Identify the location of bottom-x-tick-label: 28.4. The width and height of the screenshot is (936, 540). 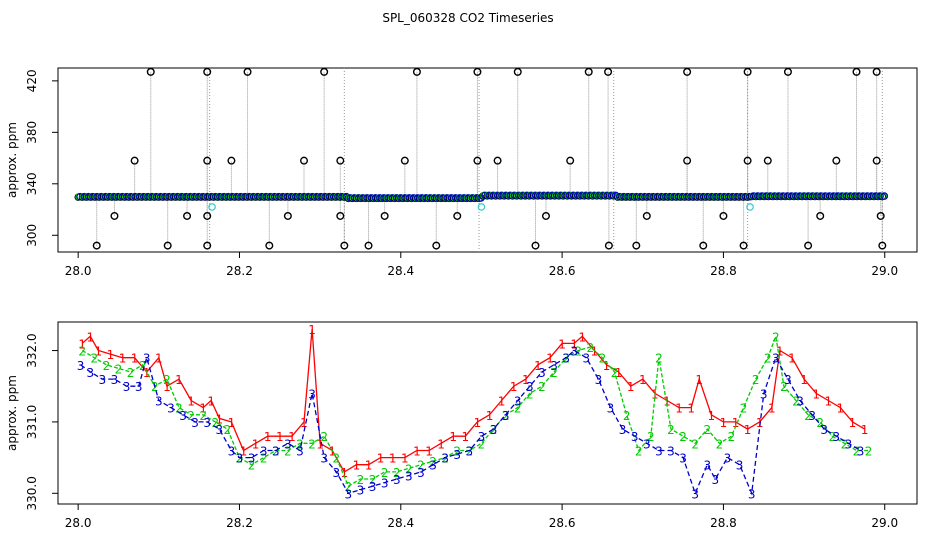
(400, 523).